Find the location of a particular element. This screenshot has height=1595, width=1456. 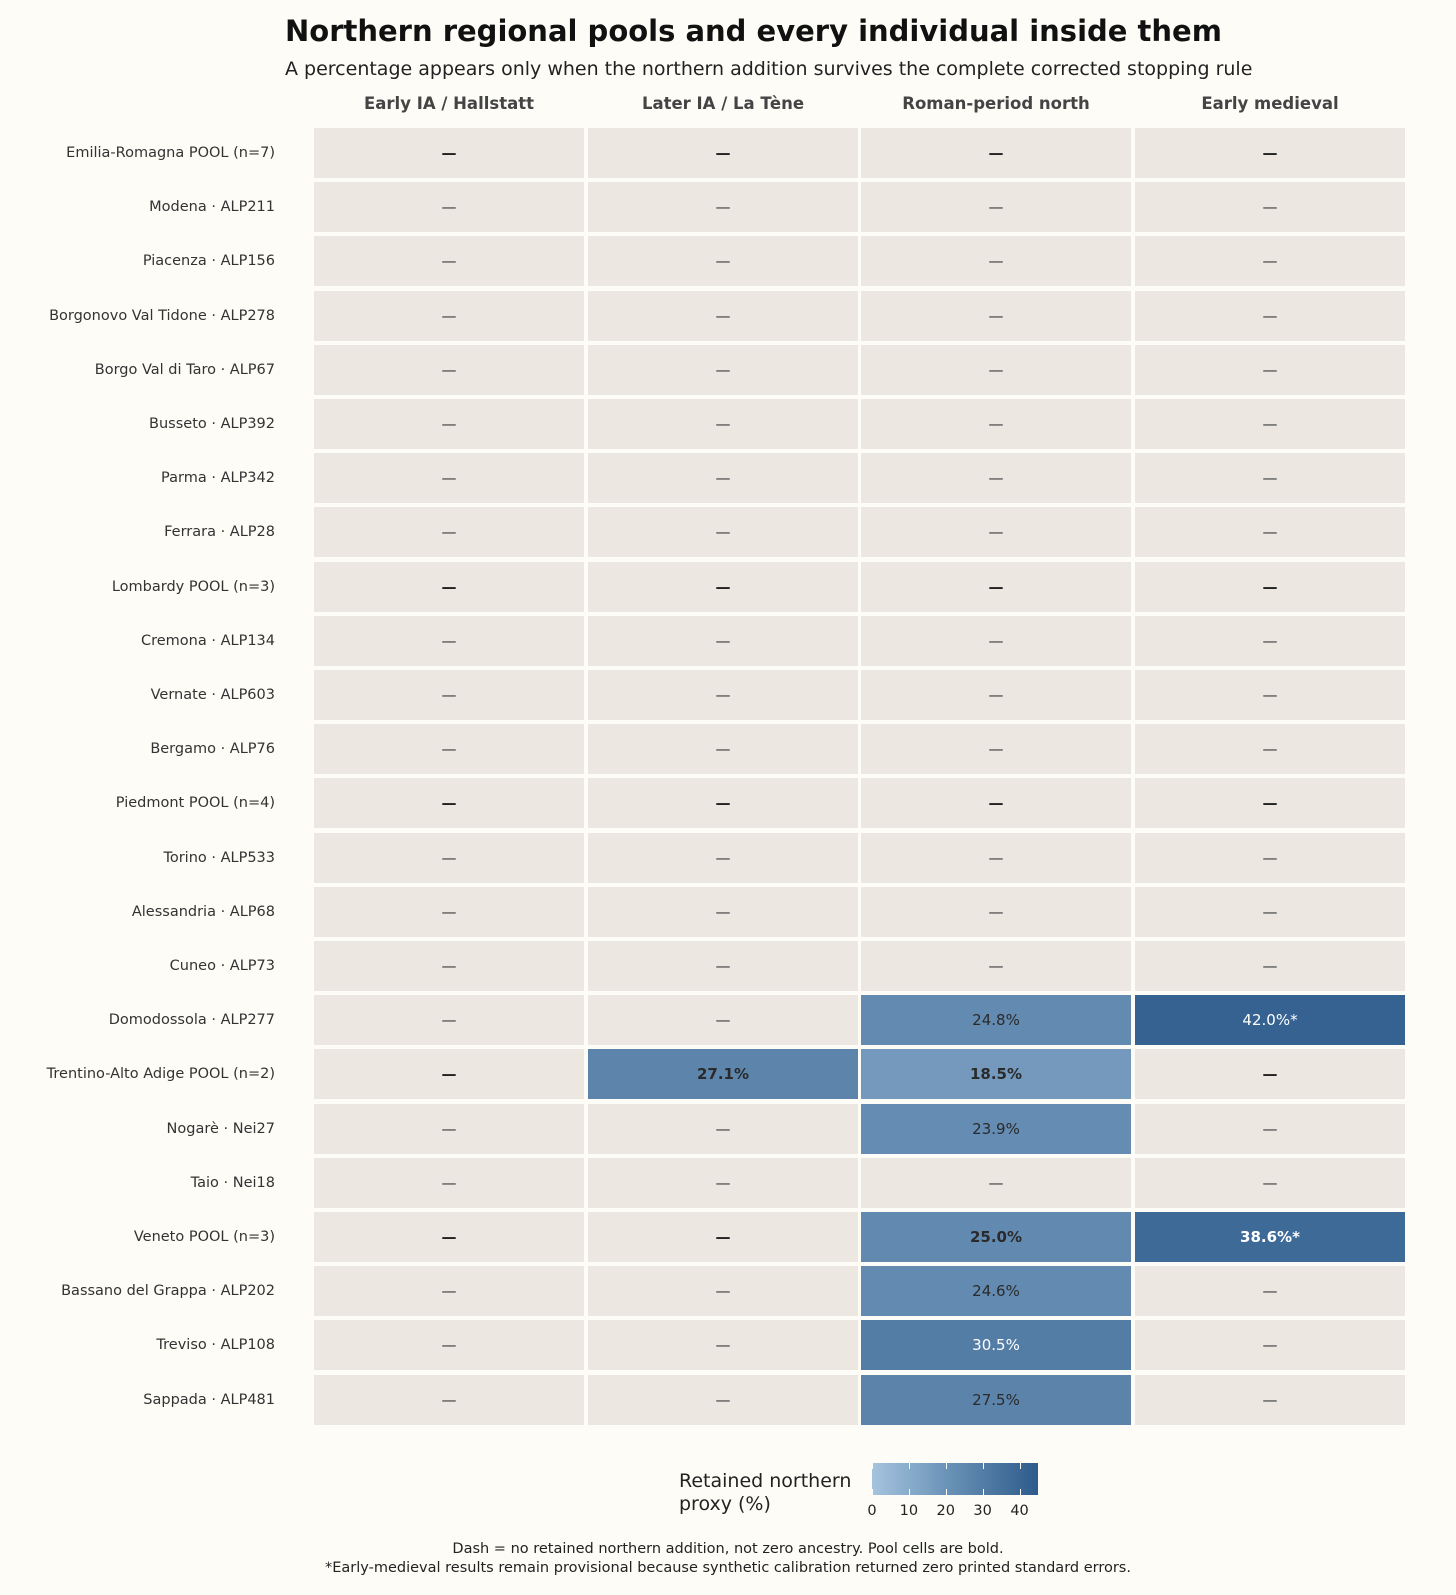

row-label: Torino · ALP533 is located at coordinates (219, 857).